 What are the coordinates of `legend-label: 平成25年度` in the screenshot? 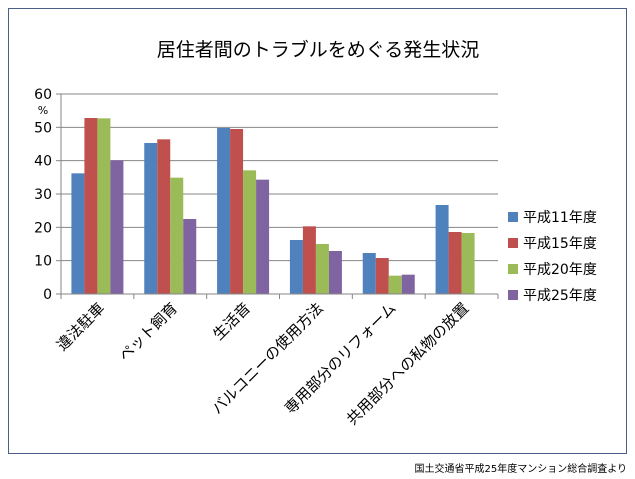 It's located at (560, 296).